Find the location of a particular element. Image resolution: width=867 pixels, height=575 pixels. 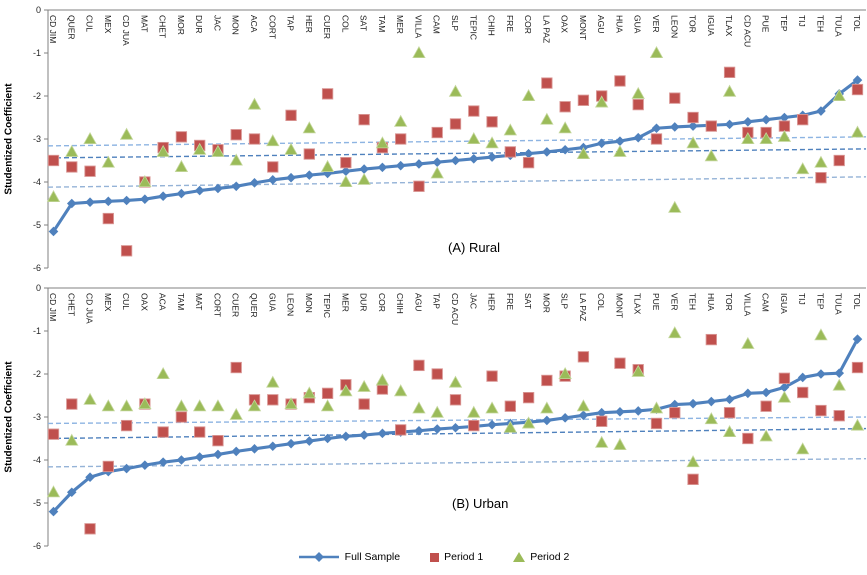

rural-y-axis-title: Studentized Coefficient is located at coordinates (9, 139).